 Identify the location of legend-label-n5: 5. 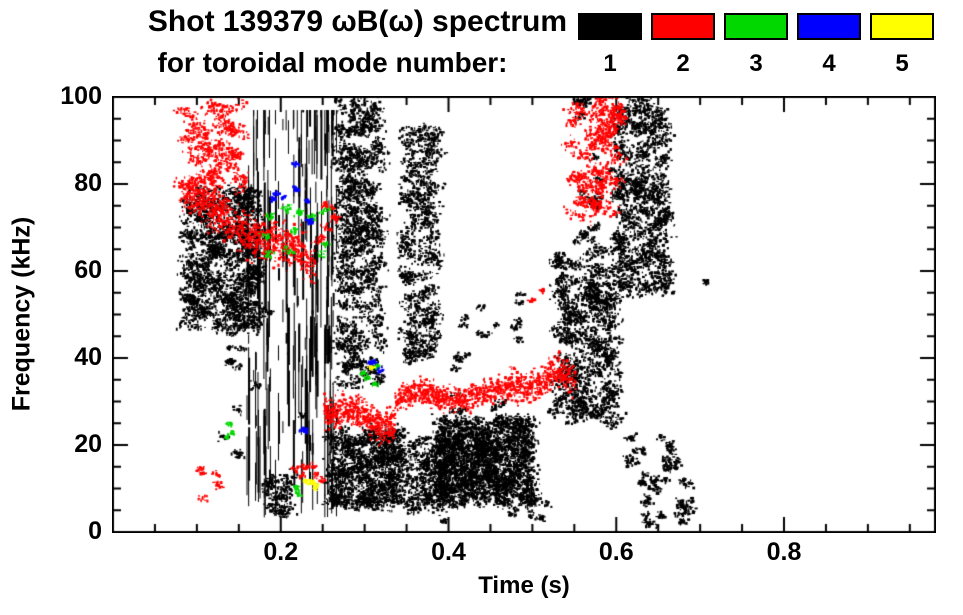
(902, 63).